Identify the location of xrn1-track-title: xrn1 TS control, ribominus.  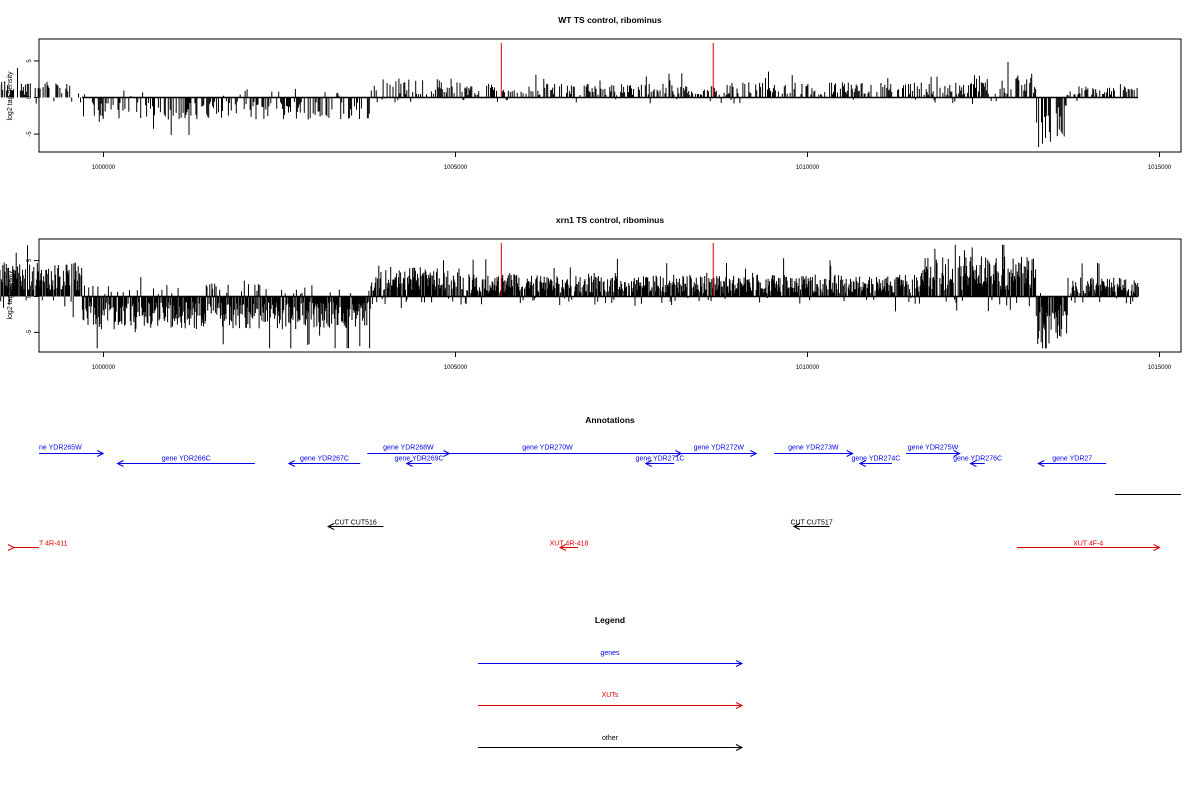
(610, 220).